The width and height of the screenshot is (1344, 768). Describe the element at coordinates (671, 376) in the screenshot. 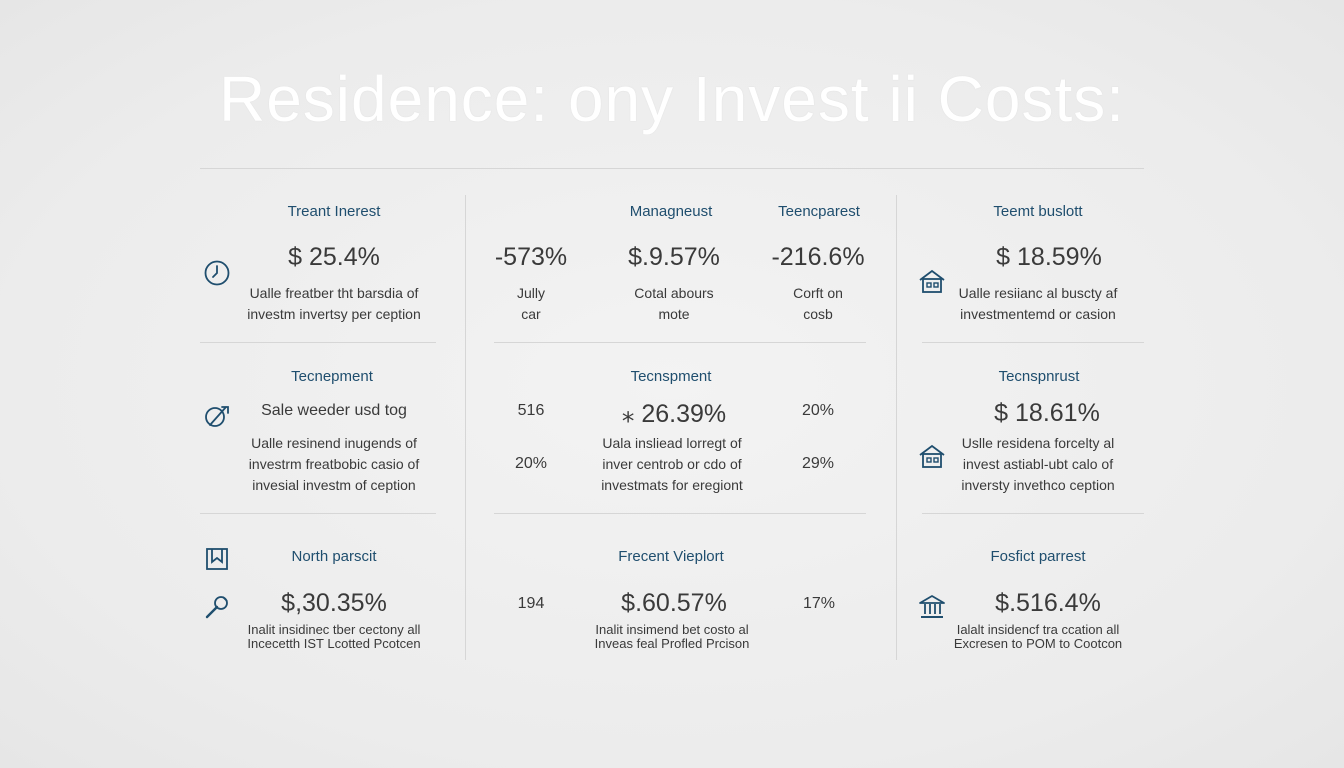

I see `middle-r2-header: Tecnspment` at that location.